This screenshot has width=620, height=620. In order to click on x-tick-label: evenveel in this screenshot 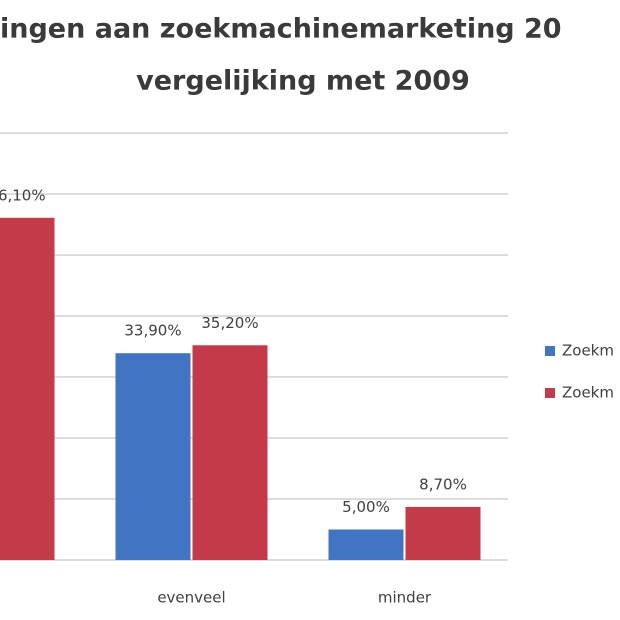, I will do `click(191, 598)`.